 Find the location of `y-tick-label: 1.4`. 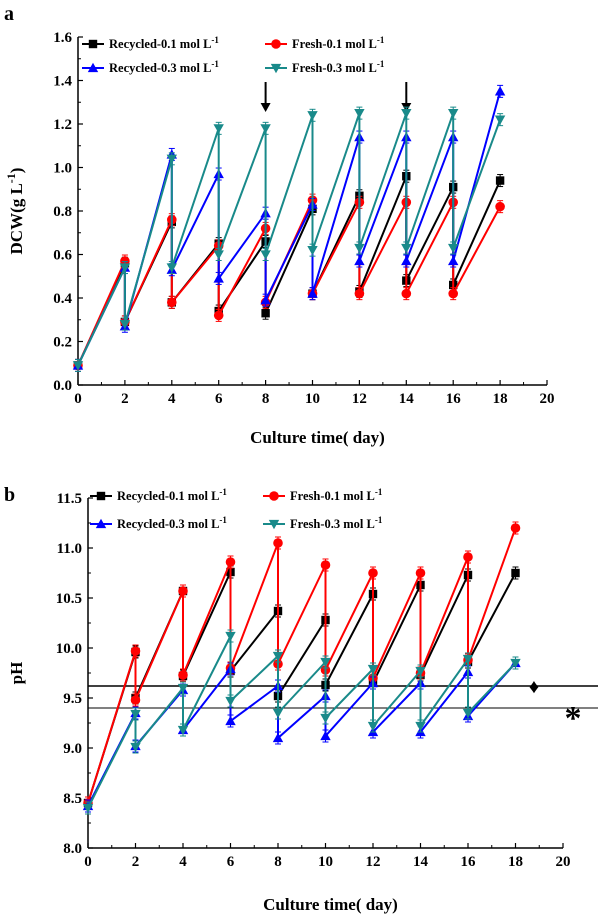

y-tick-label: 1.4 is located at coordinates (62, 82).